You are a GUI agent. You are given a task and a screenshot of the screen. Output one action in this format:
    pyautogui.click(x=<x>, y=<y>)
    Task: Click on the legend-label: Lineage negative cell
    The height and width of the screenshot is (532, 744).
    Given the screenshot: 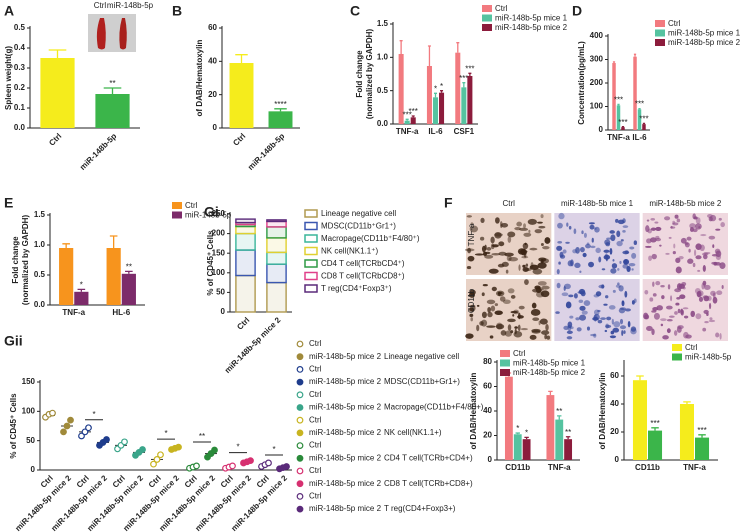 What is the action you would take?
    pyautogui.click(x=358, y=213)
    